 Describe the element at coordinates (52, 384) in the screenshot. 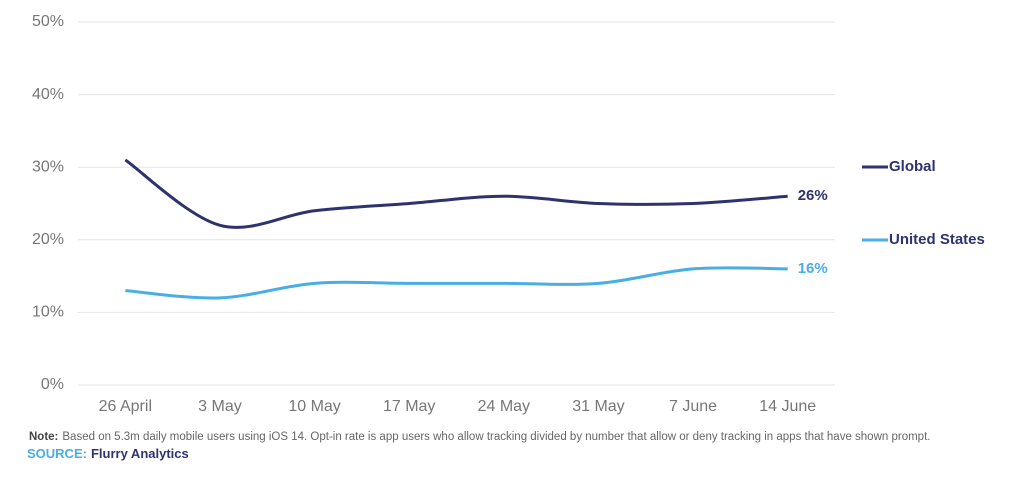

I see `y-tick-label: 0%` at that location.